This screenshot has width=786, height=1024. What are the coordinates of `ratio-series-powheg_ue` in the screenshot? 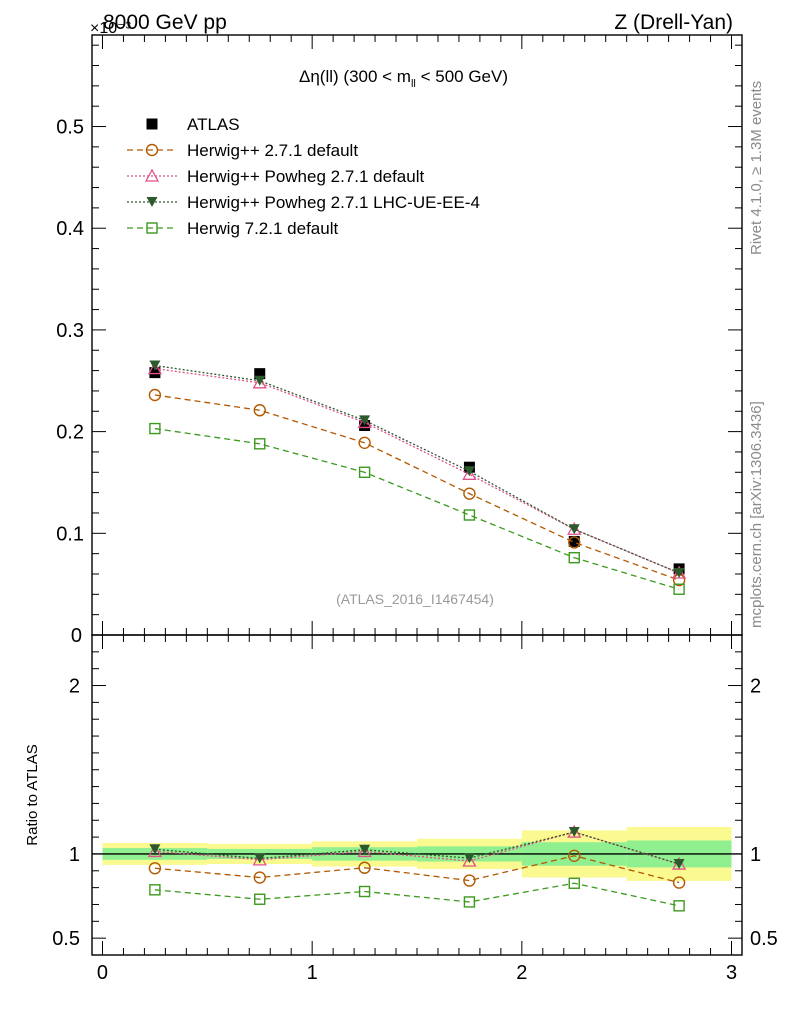 It's located at (417, 848).